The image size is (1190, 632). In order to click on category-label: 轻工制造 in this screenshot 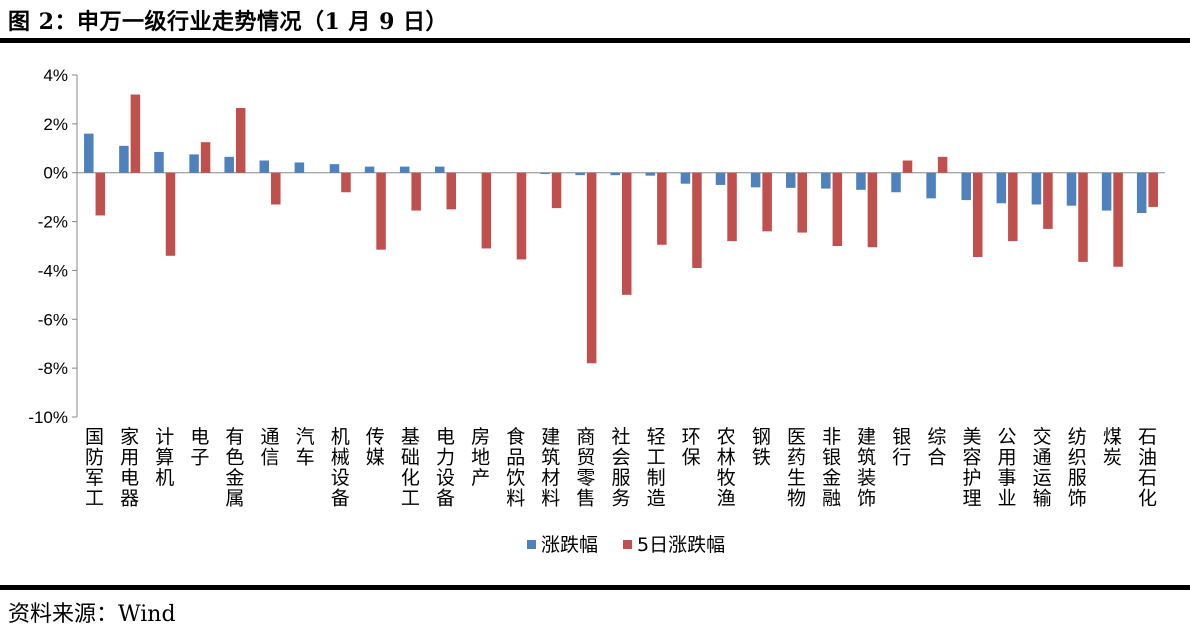, I will do `click(656, 468)`.